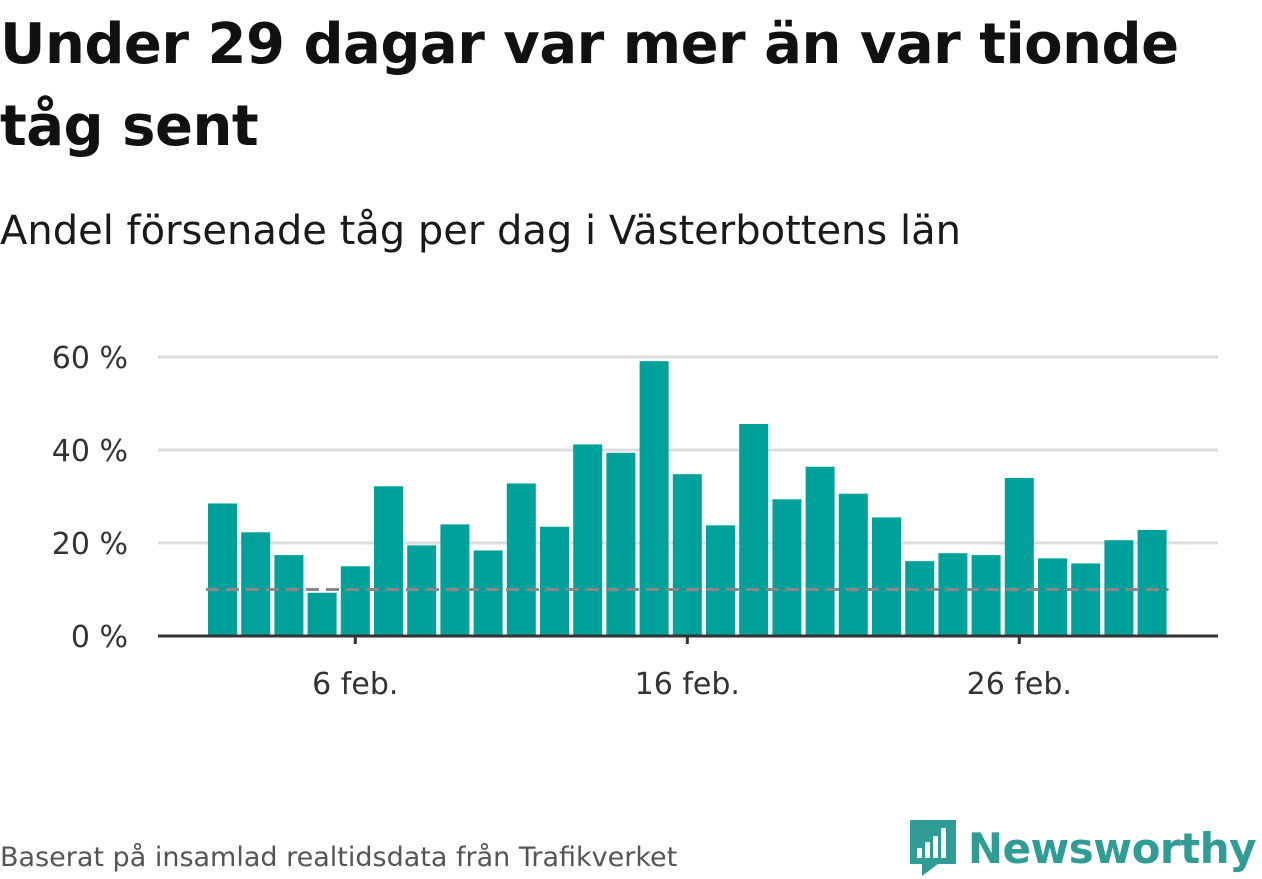 This screenshot has width=1262, height=879. I want to click on brand-logo: Newsworthy, so click(1082, 848).